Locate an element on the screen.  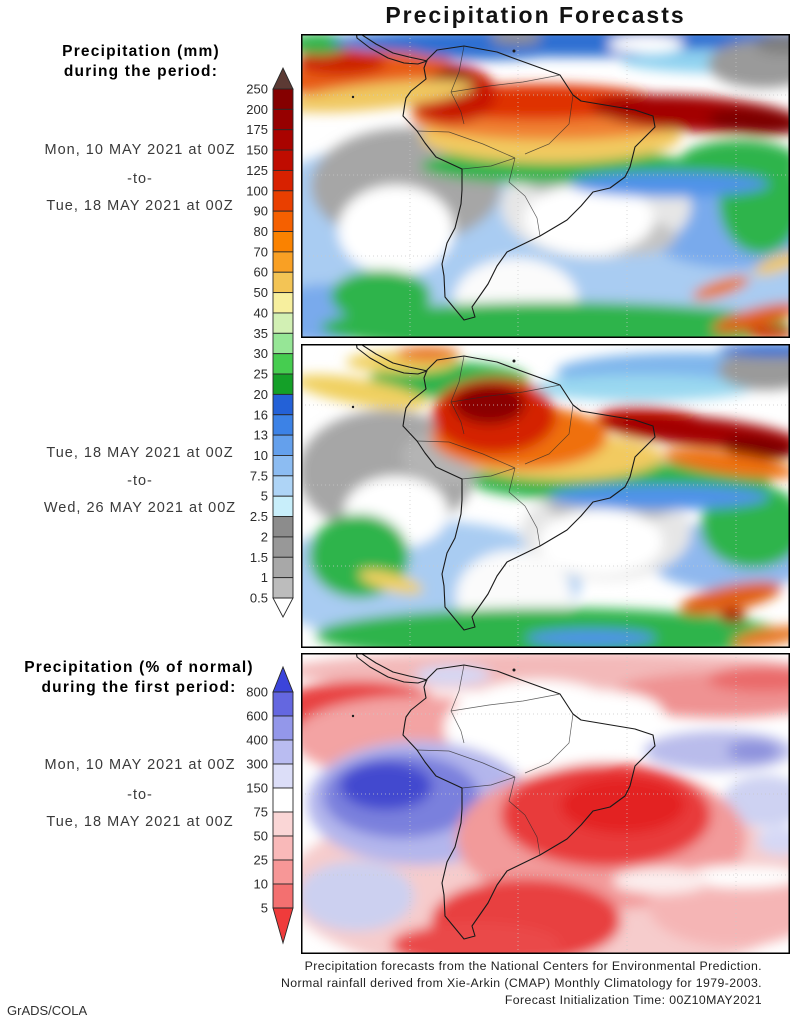
svg-text: 2.5 is located at coordinates (259, 516).